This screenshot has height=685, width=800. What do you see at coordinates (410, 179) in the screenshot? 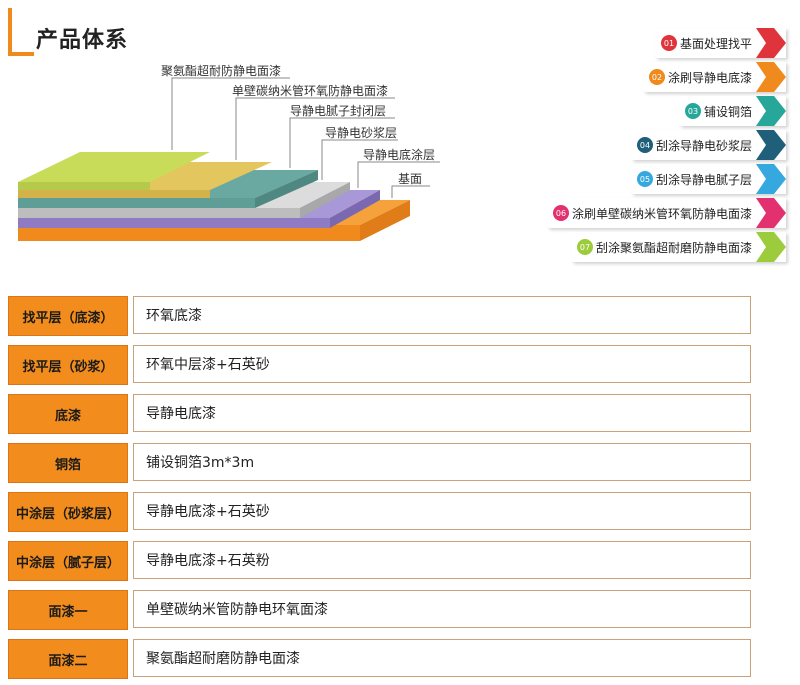
I see `layer-label-base: 基面` at bounding box center [410, 179].